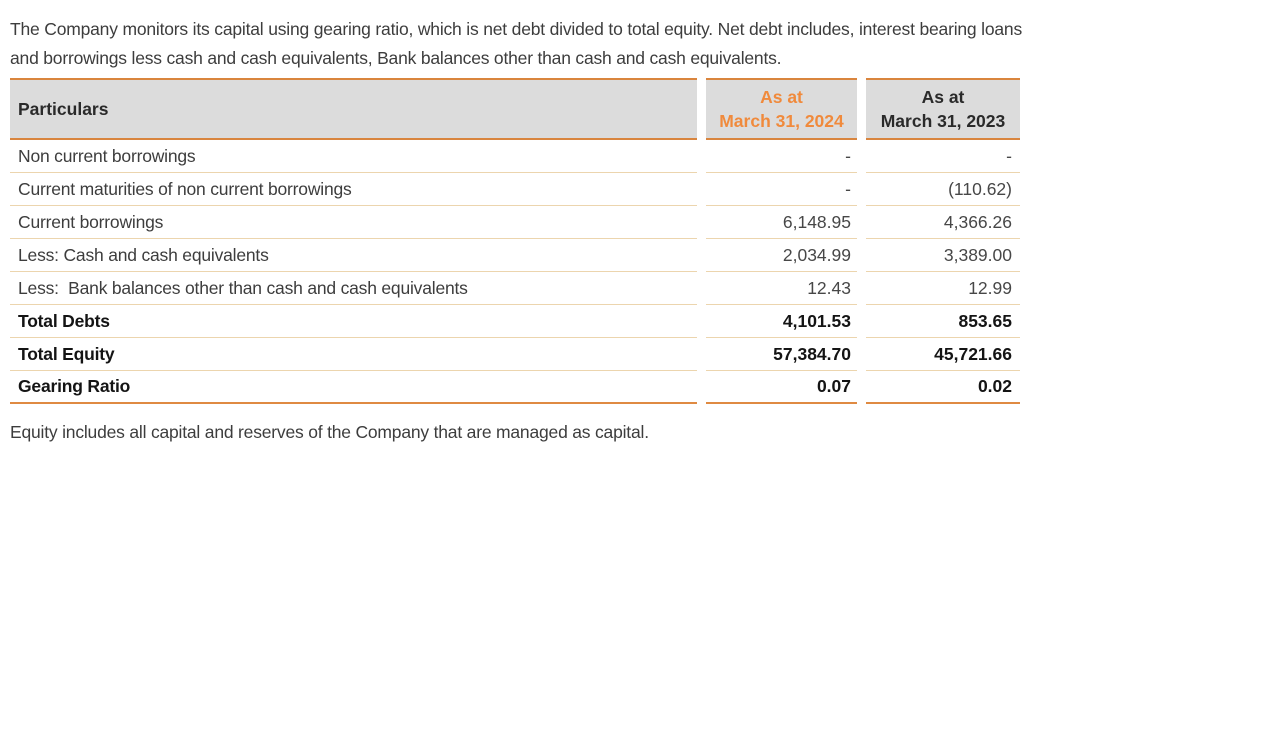  What do you see at coordinates (353, 109) in the screenshot?
I see `column-header-particulars: Particulars` at bounding box center [353, 109].